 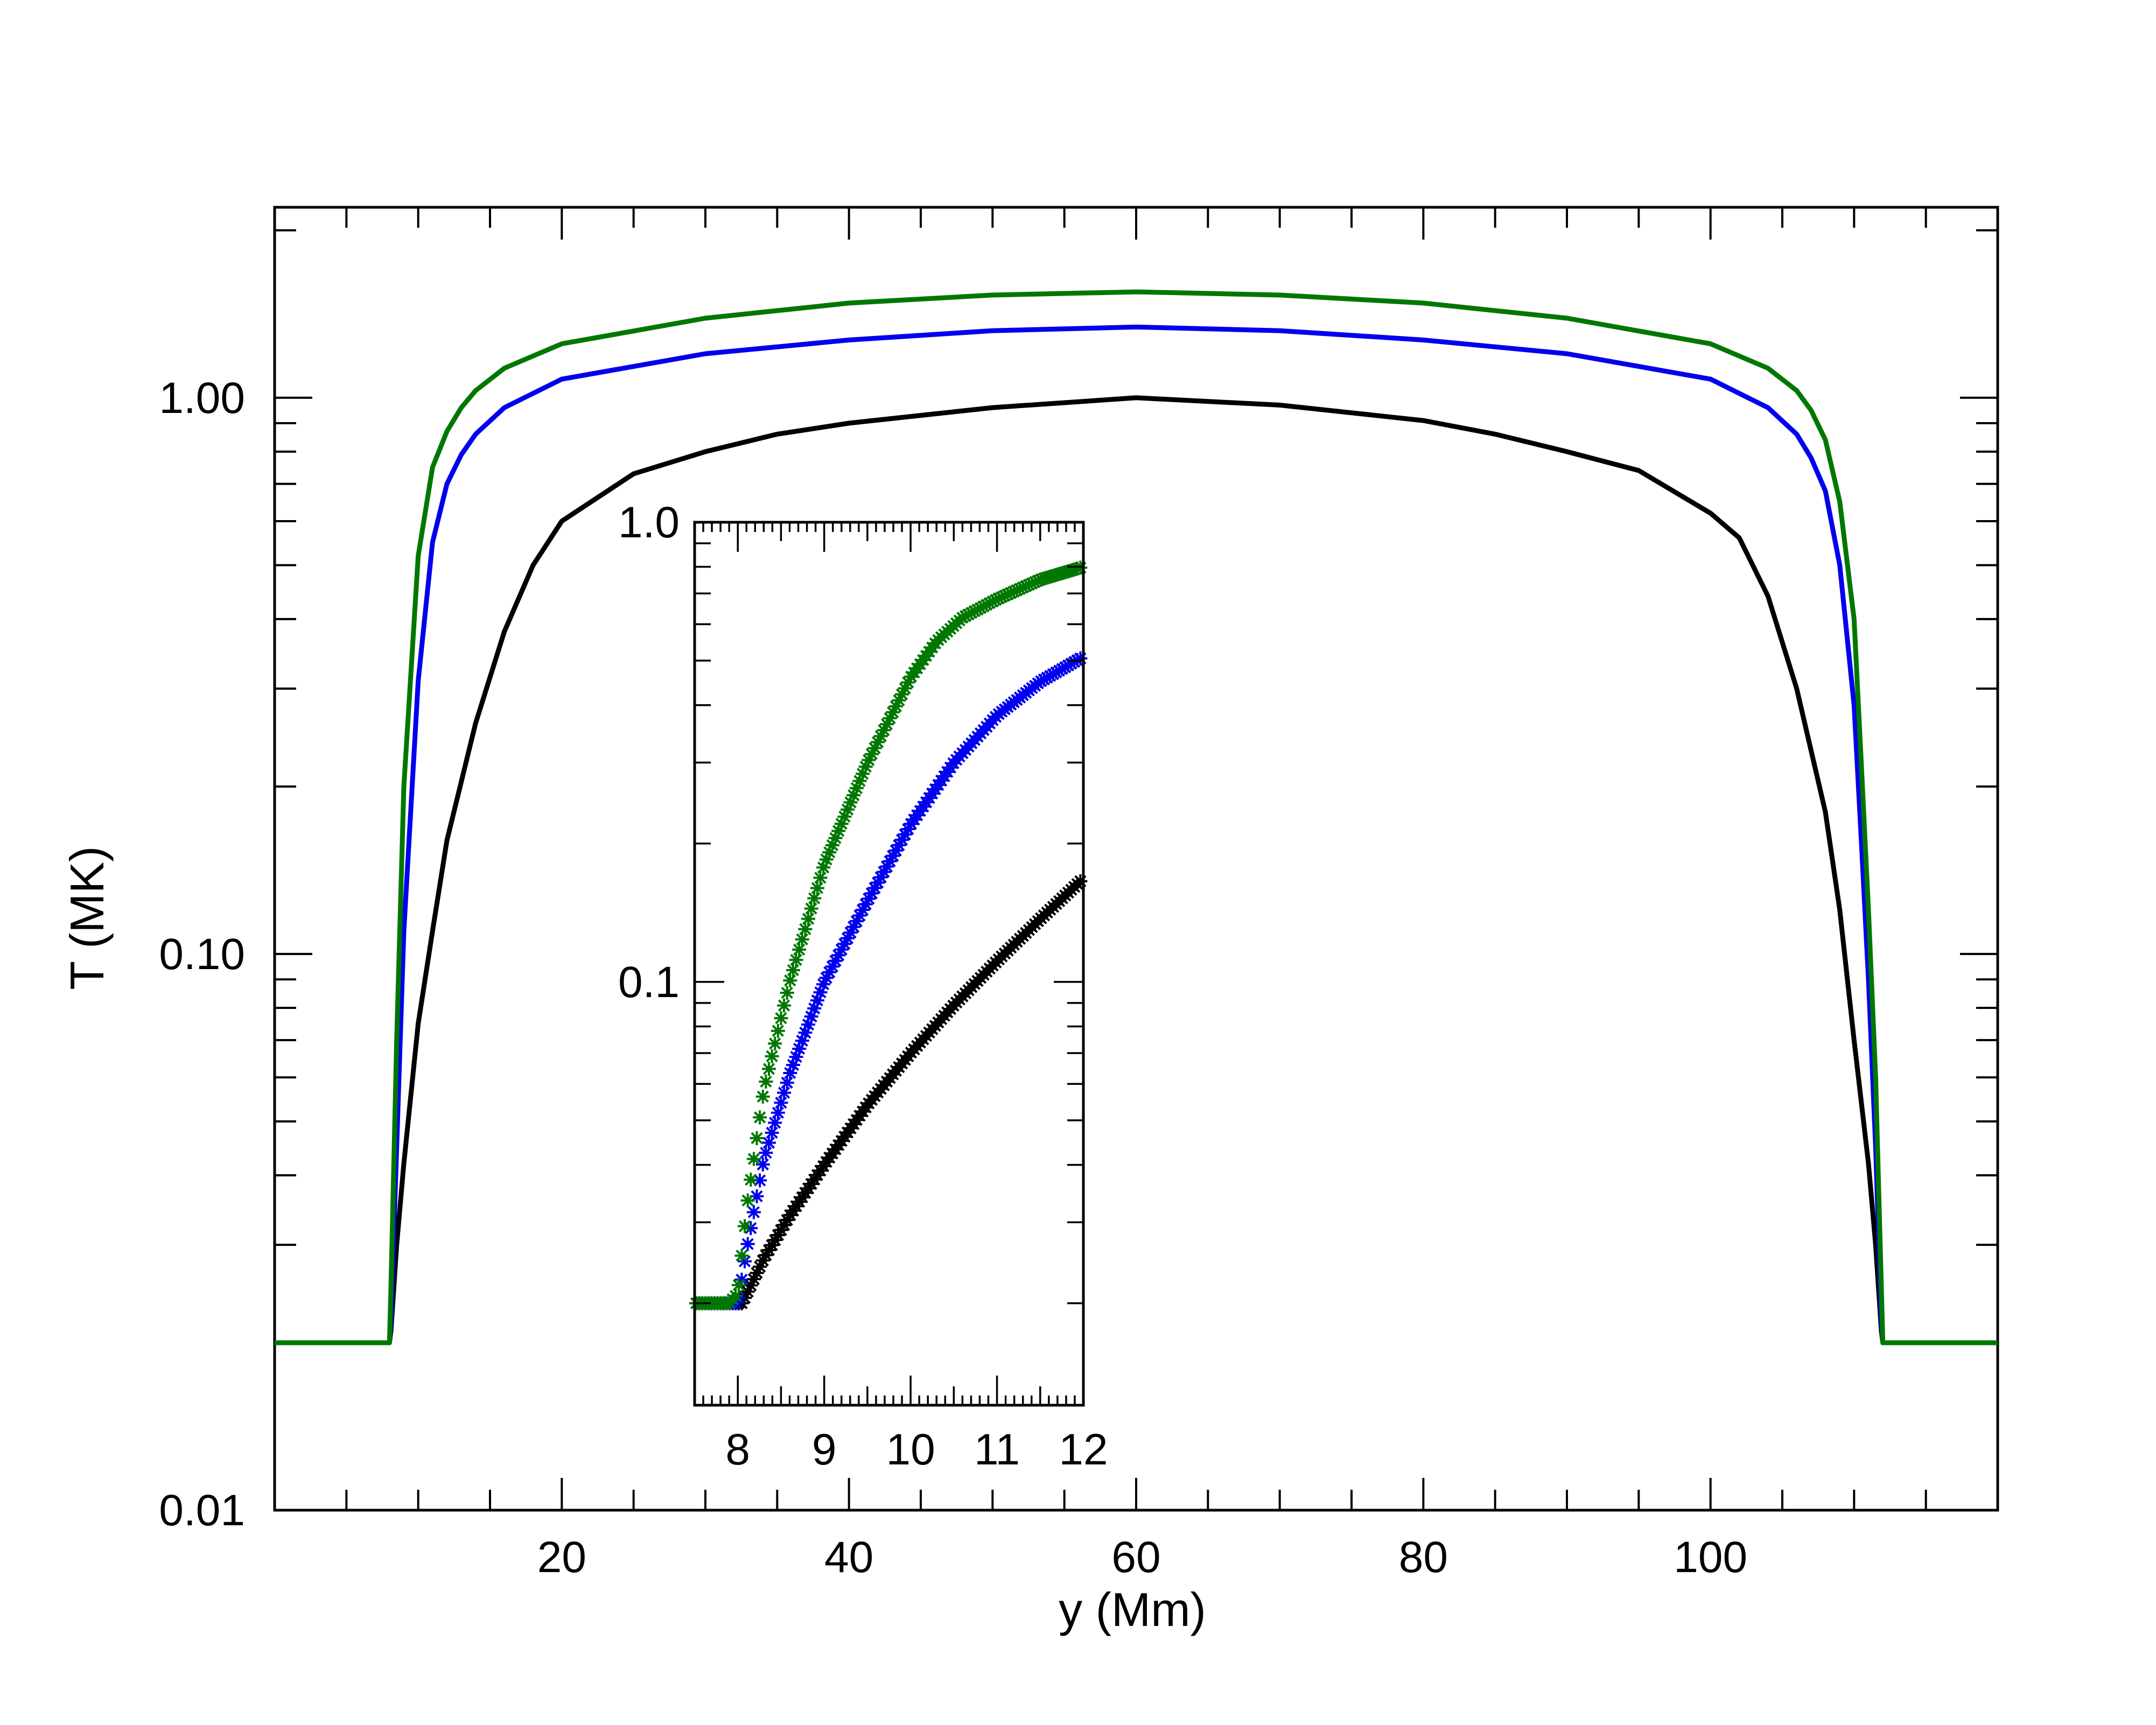 I want to click on y-tick-label: 1.00, so click(x=202, y=399).